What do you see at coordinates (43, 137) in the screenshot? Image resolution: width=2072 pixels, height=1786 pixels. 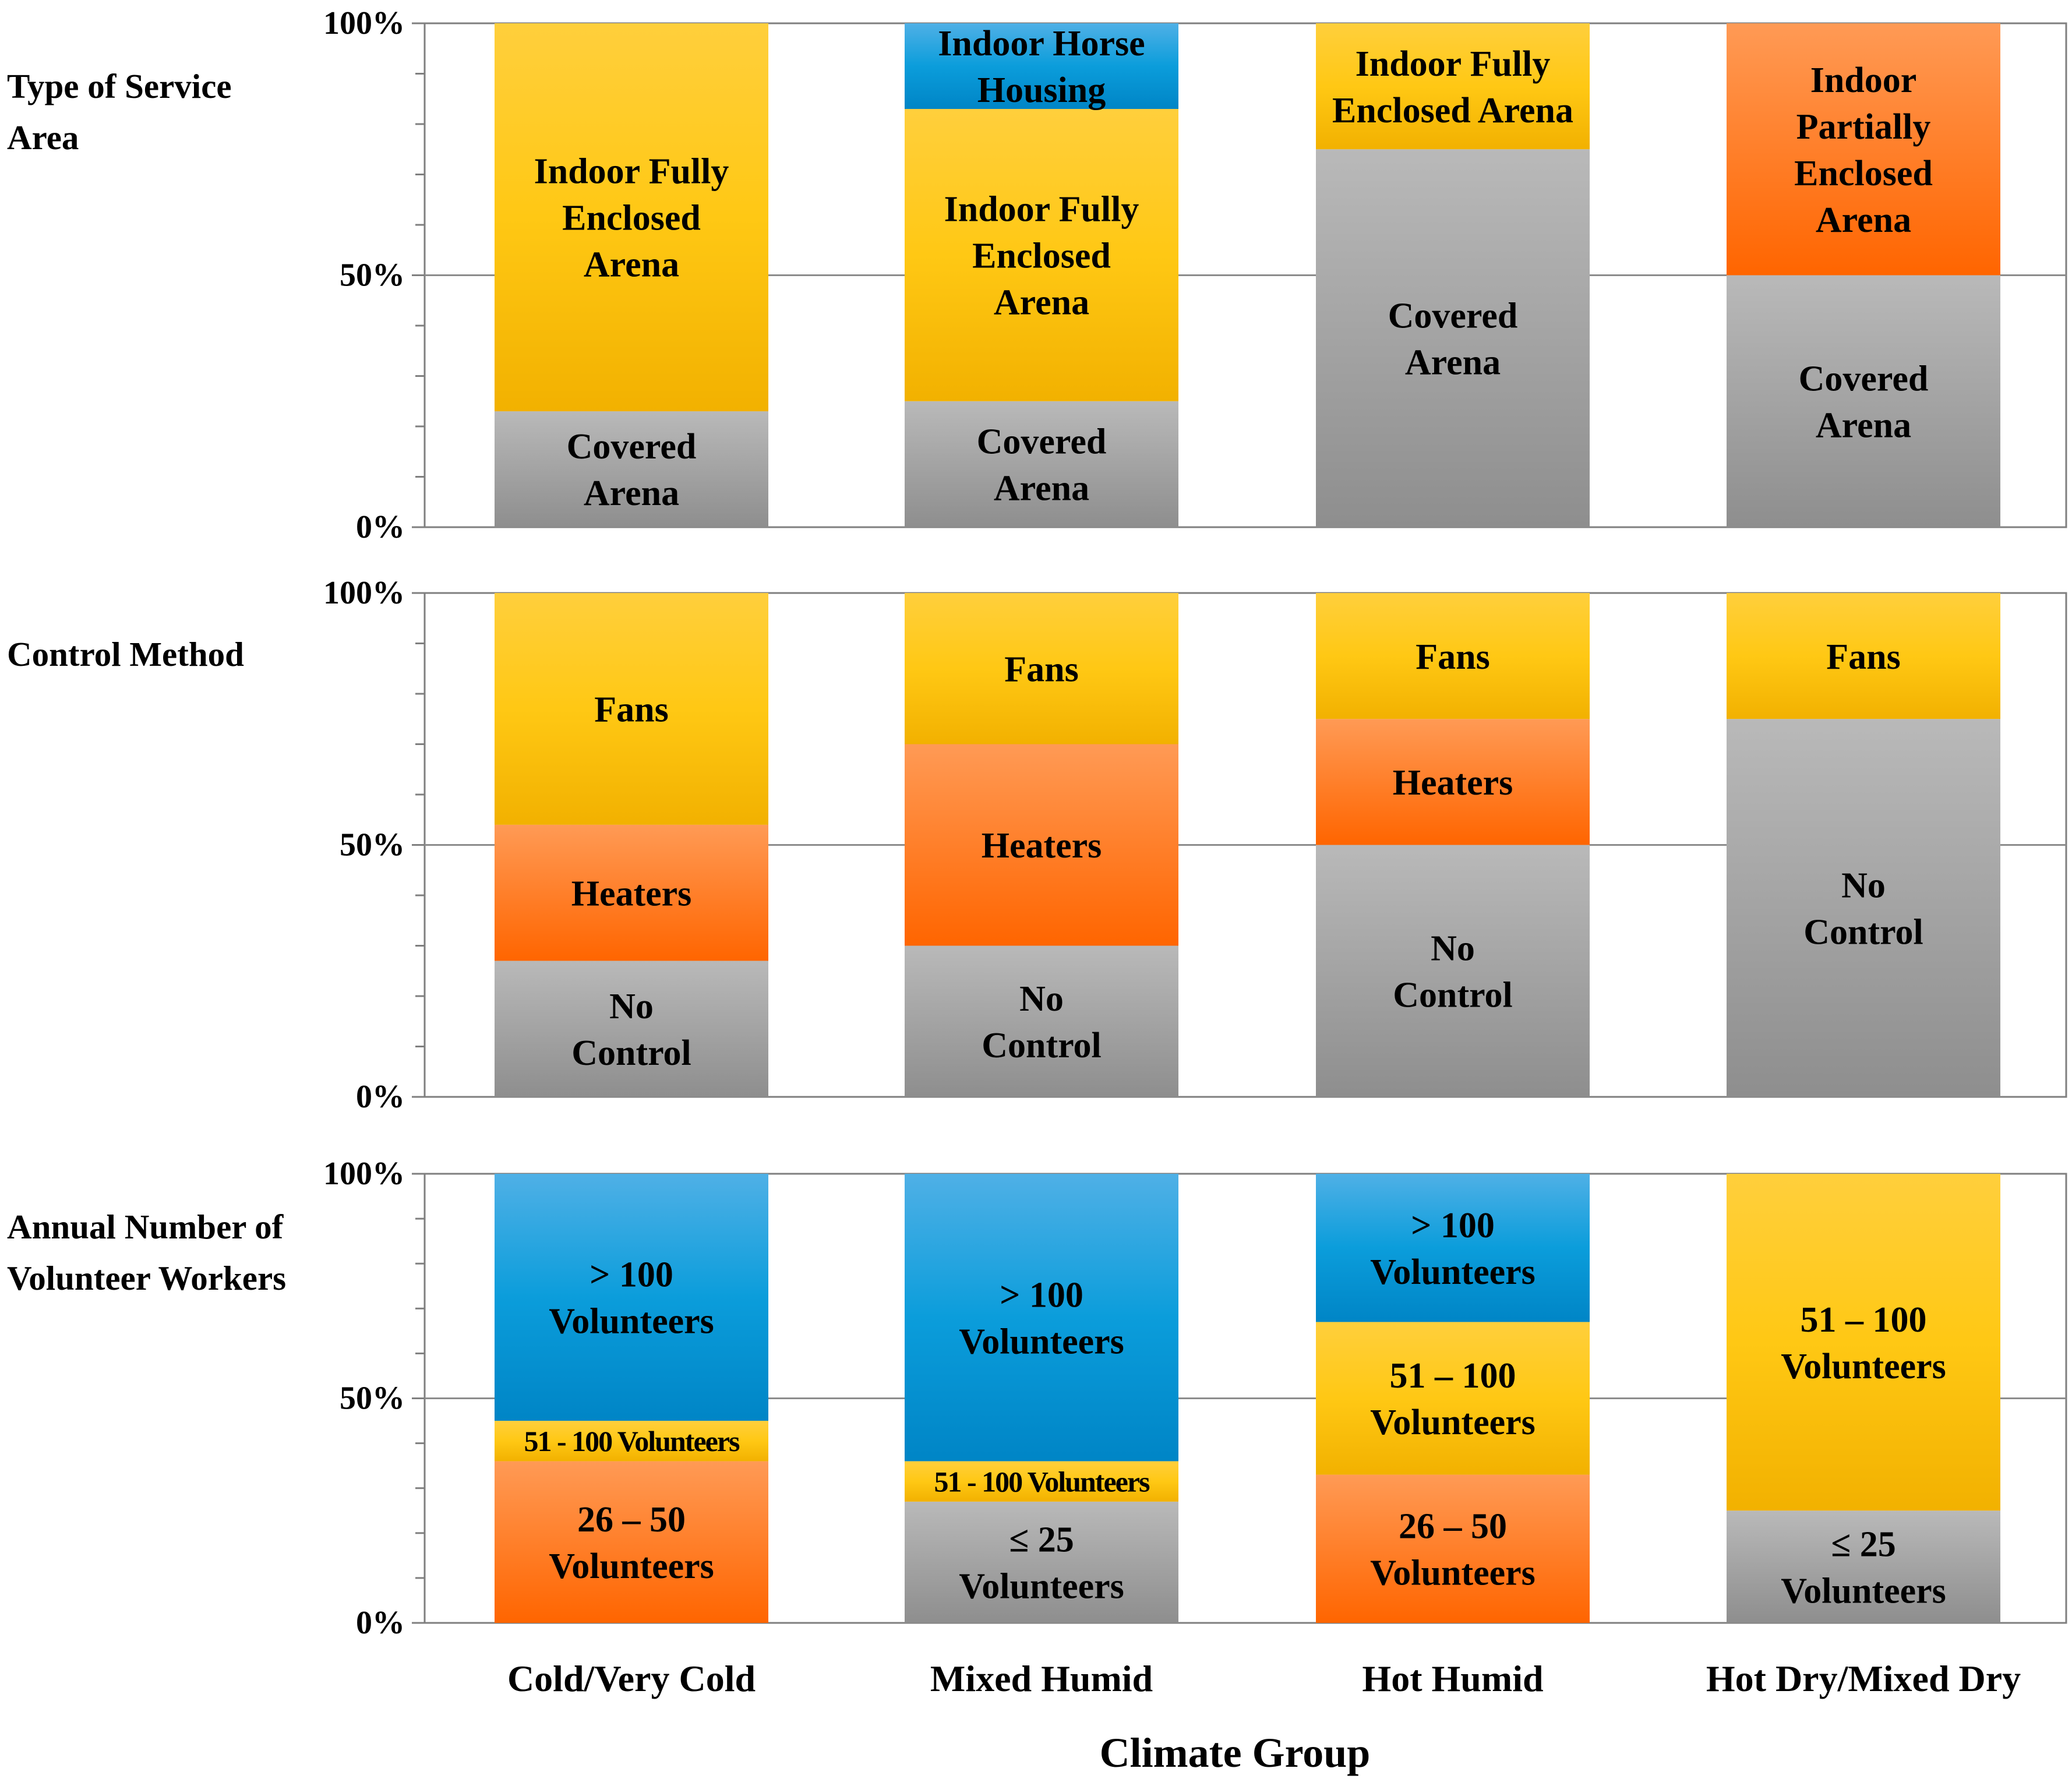 I see `panel-title: Area` at bounding box center [43, 137].